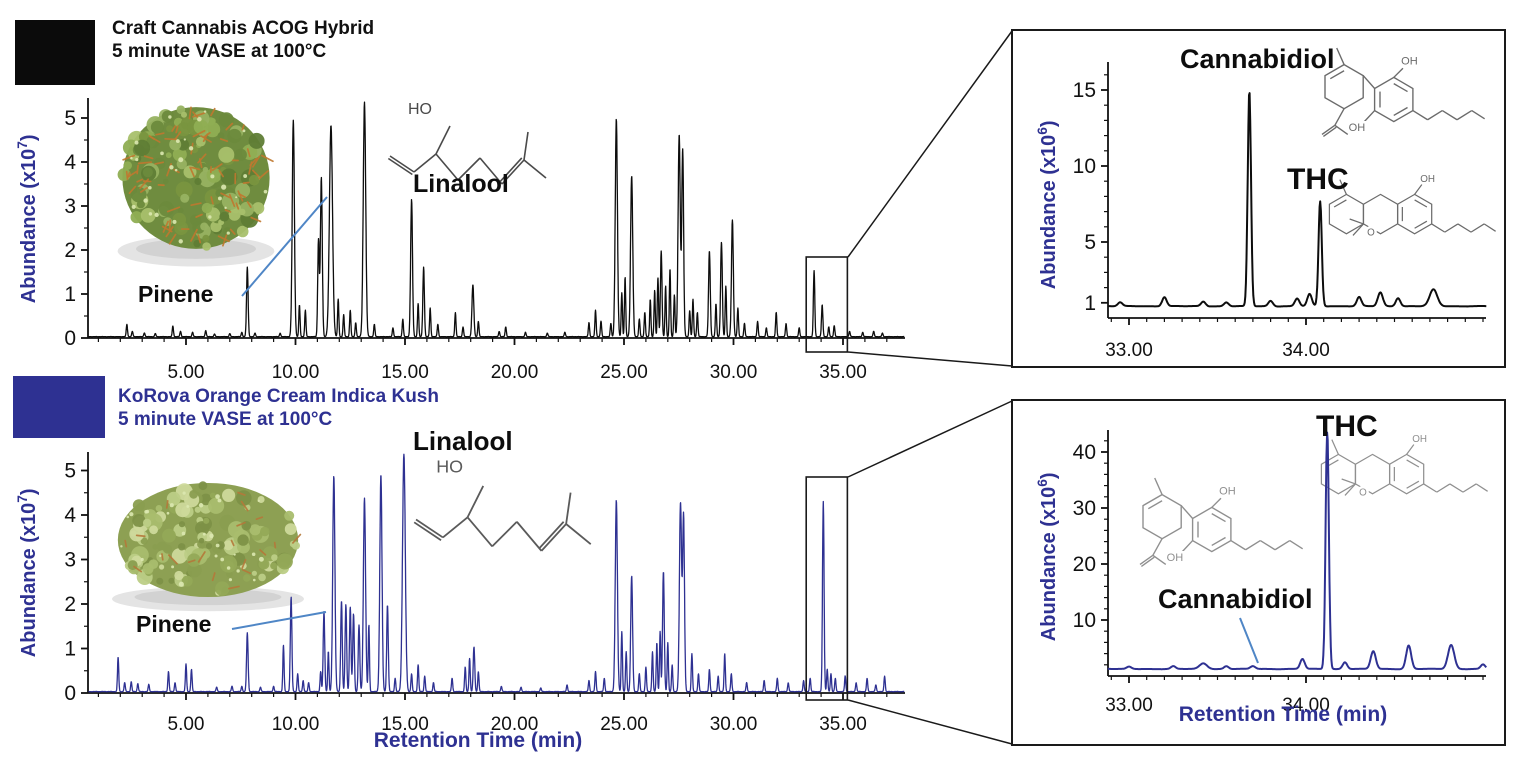 This screenshot has height=768, width=1536. What do you see at coordinates (827, 588) in the screenshot?
I see `zoom-region-box-main-bottom` at bounding box center [827, 588].